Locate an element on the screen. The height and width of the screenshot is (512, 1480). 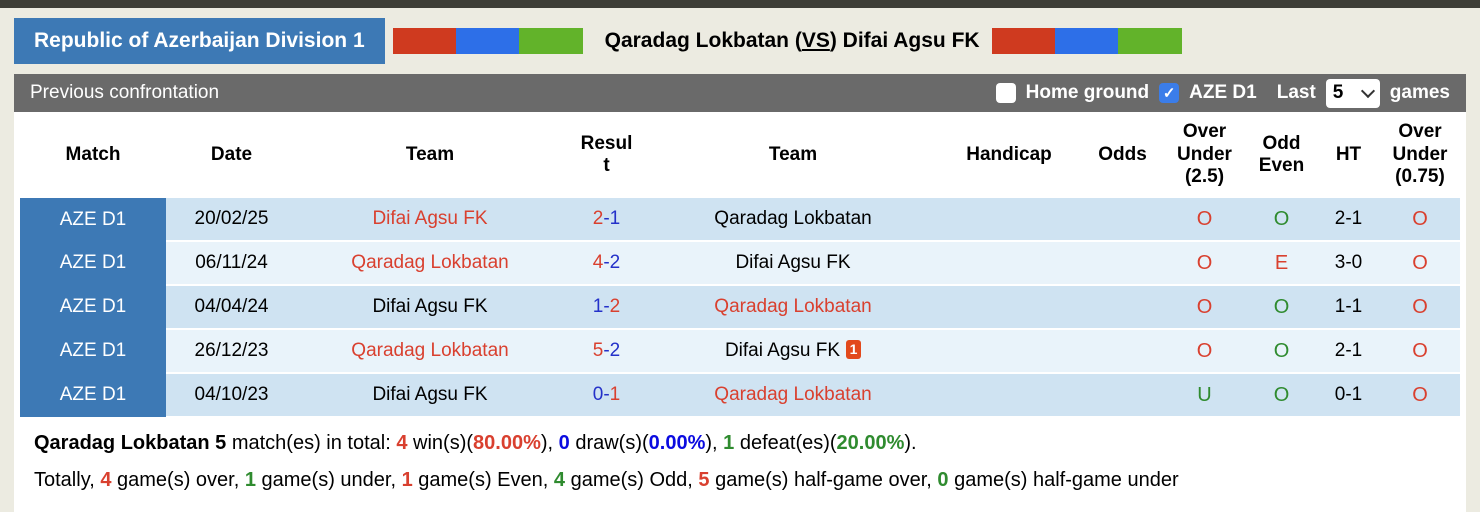
col-header-odd-even: Odd Even is located at coordinates (1281, 154).